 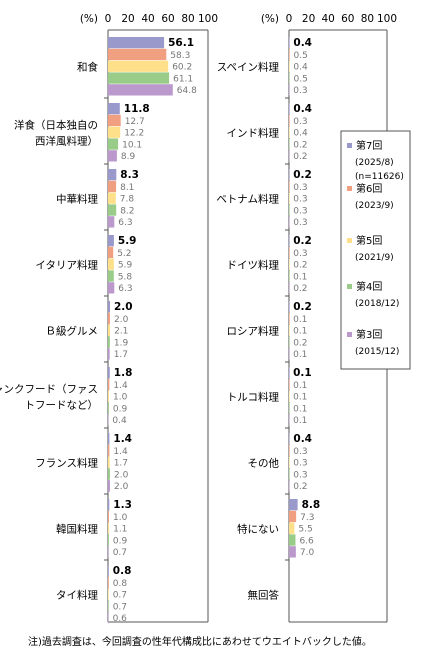 I want to click on data-label: 64.8, so click(x=187, y=91).